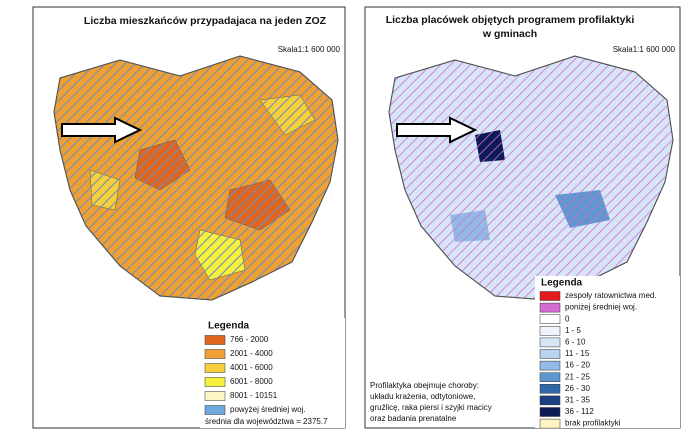 This screenshot has height=439, width=685. Describe the element at coordinates (611, 295) in the screenshot. I see `legend-label: zespoły ratownictwa med.` at that location.